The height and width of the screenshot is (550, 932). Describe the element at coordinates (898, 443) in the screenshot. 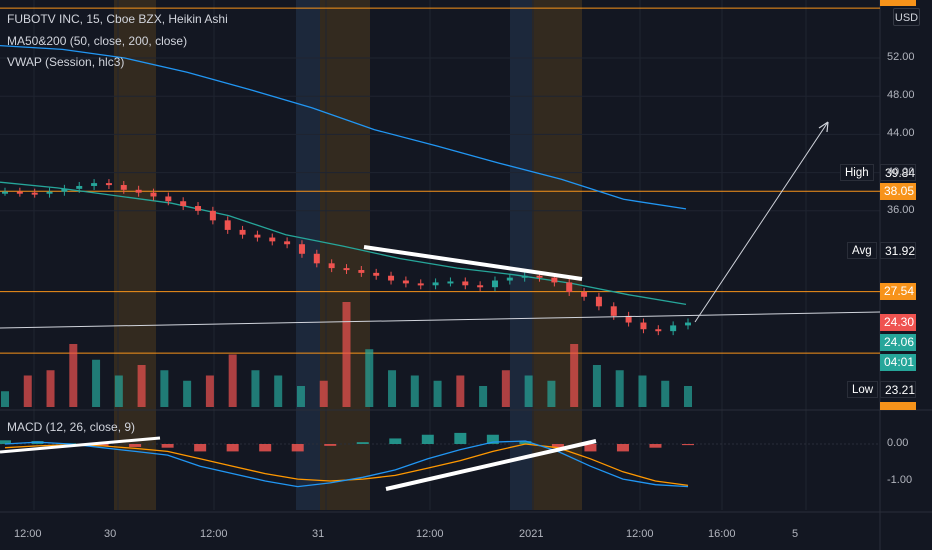

I see `macd-tick-label: 0.00` at that location.